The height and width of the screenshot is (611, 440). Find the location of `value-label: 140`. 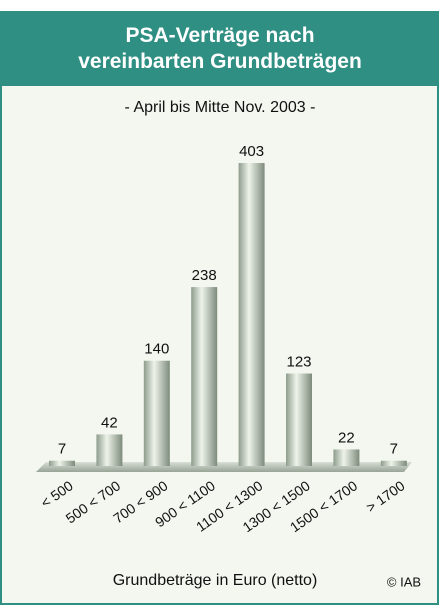

value-label: 140 is located at coordinates (156, 349).